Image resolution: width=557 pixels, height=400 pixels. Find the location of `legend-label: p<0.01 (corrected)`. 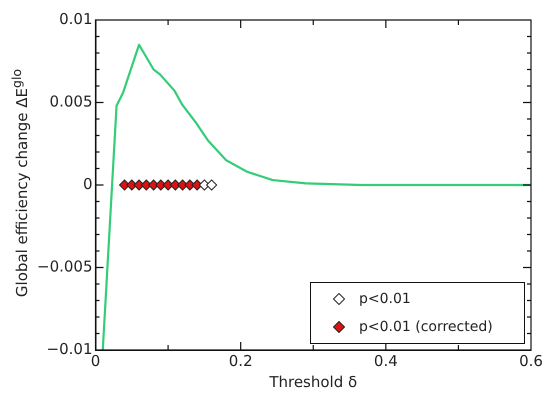

legend-label: p<0.01 (corrected) is located at coordinates (426, 327).